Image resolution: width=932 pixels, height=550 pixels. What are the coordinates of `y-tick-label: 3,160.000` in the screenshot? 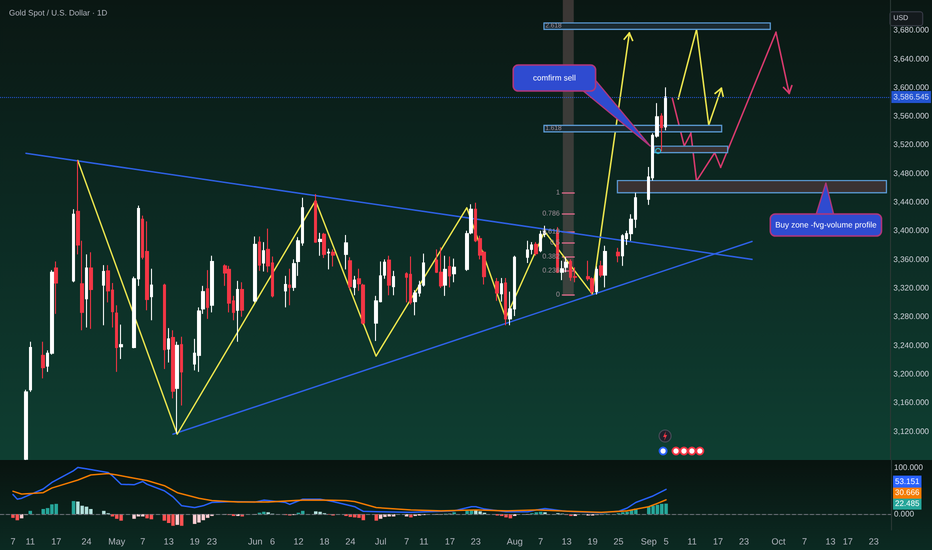 It's located at (911, 403).